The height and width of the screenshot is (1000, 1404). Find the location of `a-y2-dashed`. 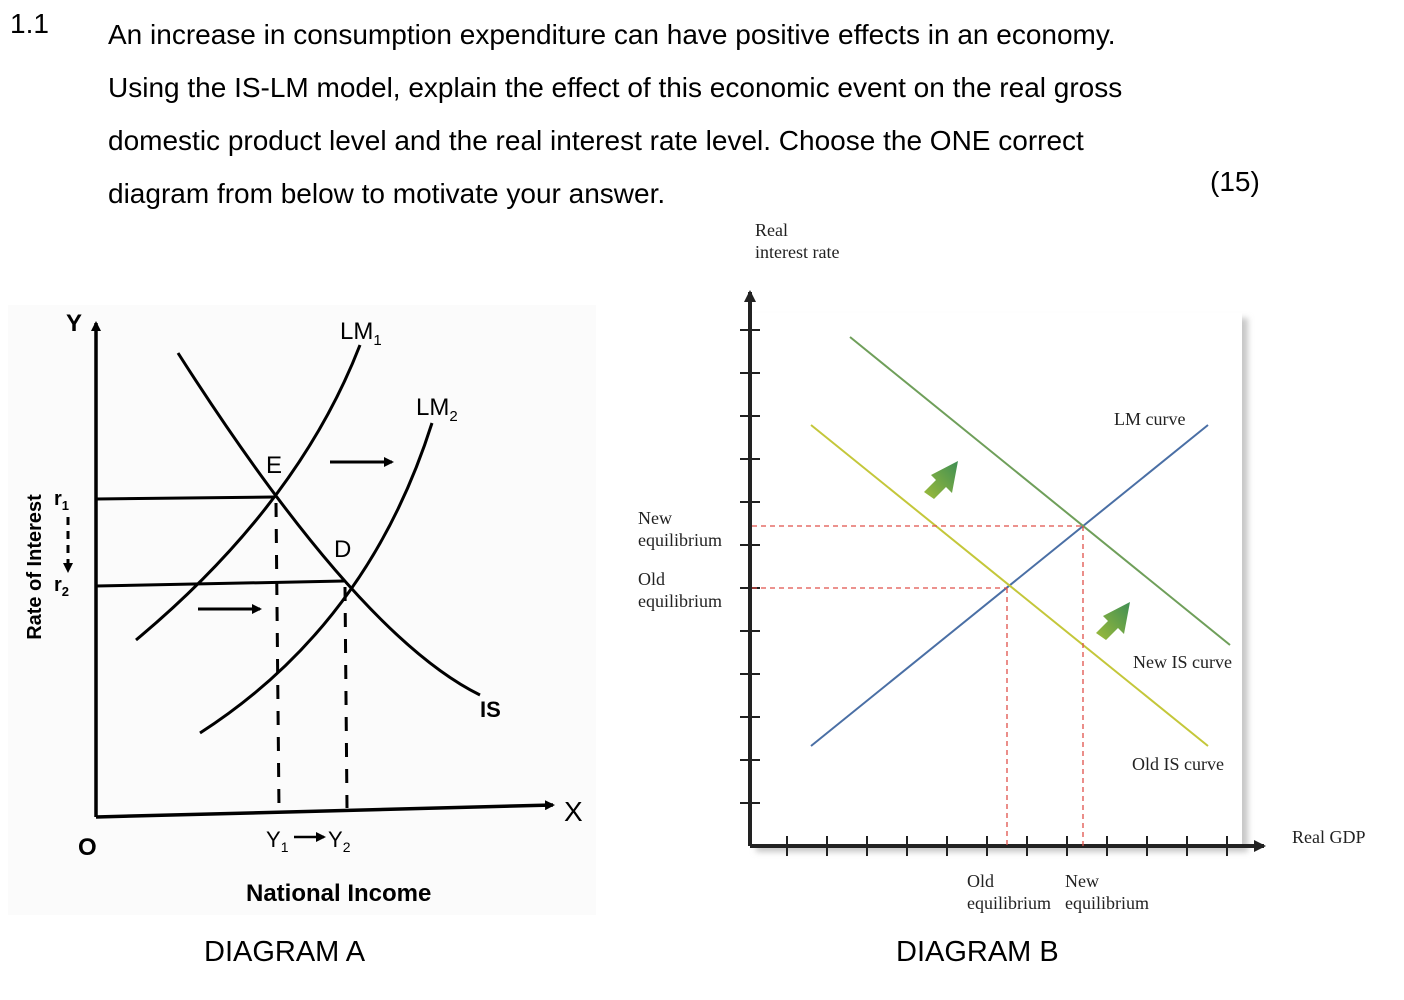

a-y2-dashed is located at coordinates (346, 697).